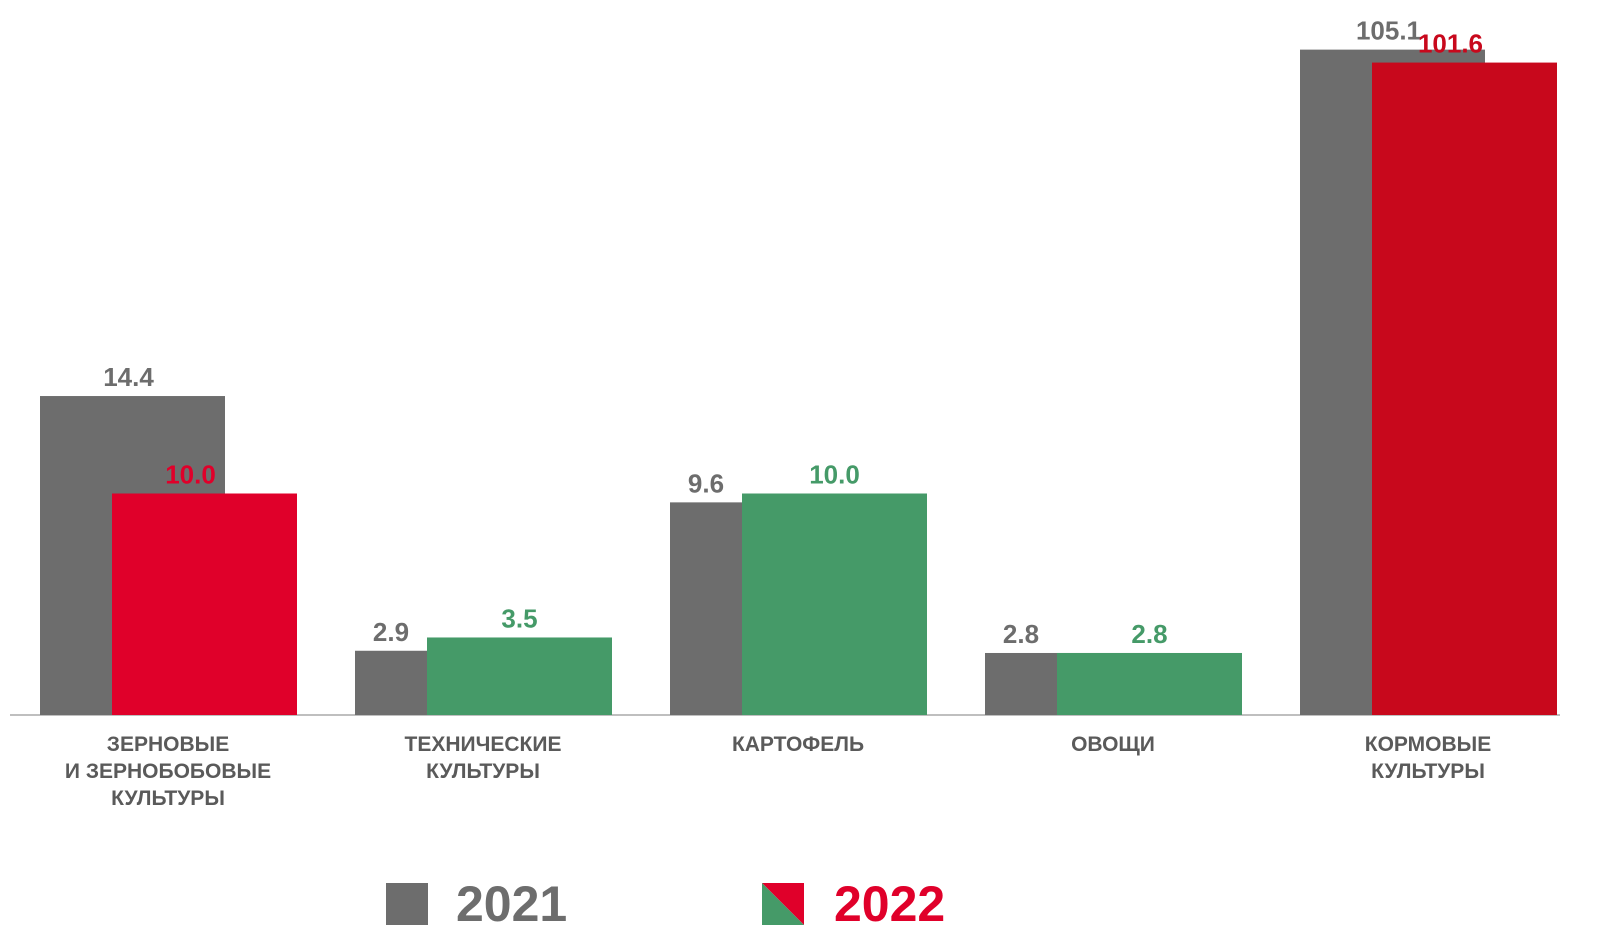 This screenshot has width=1606, height=947. What do you see at coordinates (512, 904) in the screenshot?
I see `legend-label: 2021` at bounding box center [512, 904].